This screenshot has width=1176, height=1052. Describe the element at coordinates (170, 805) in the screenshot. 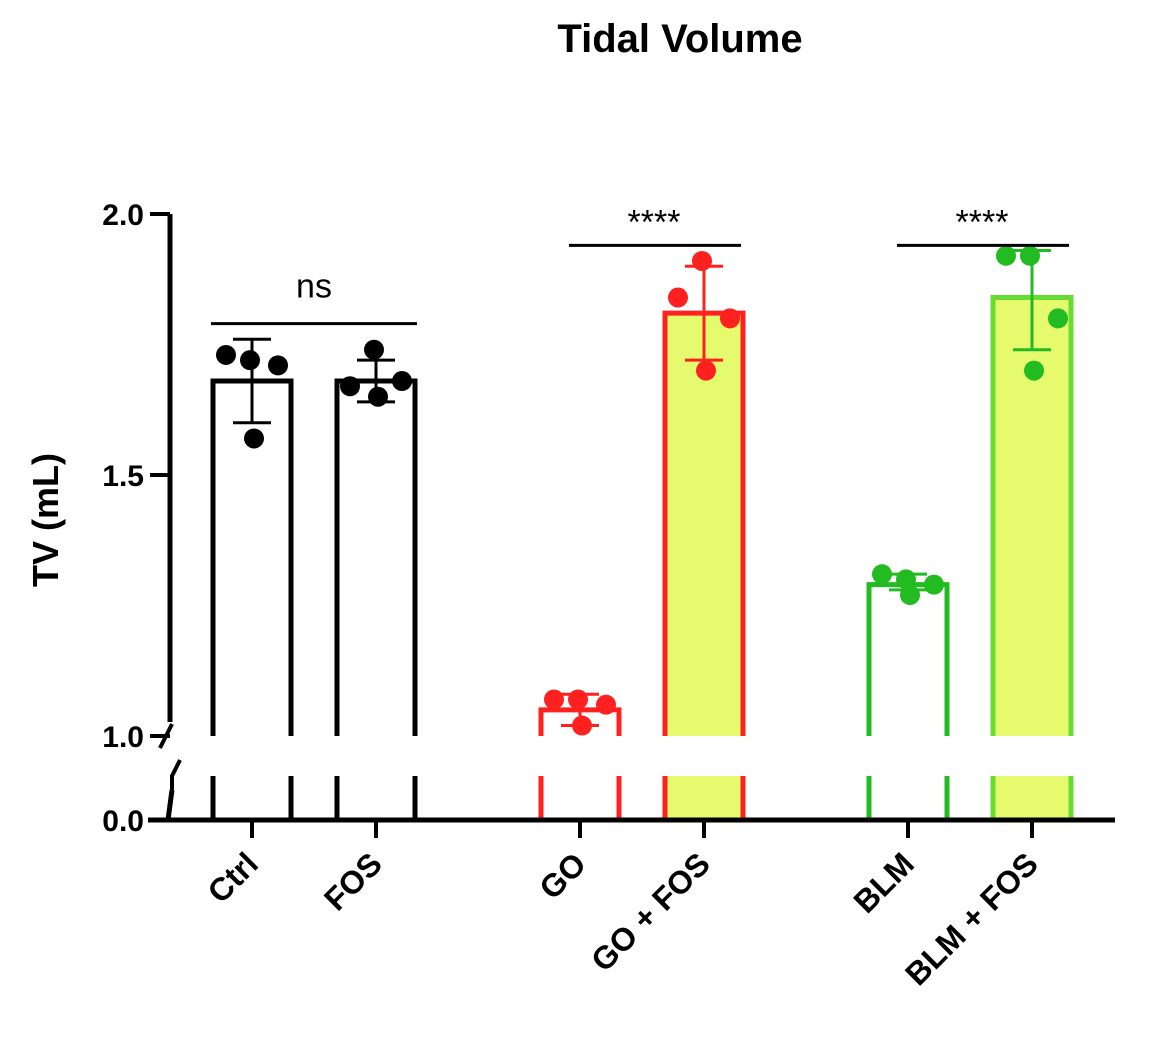

I see `y-axis-line` at that location.